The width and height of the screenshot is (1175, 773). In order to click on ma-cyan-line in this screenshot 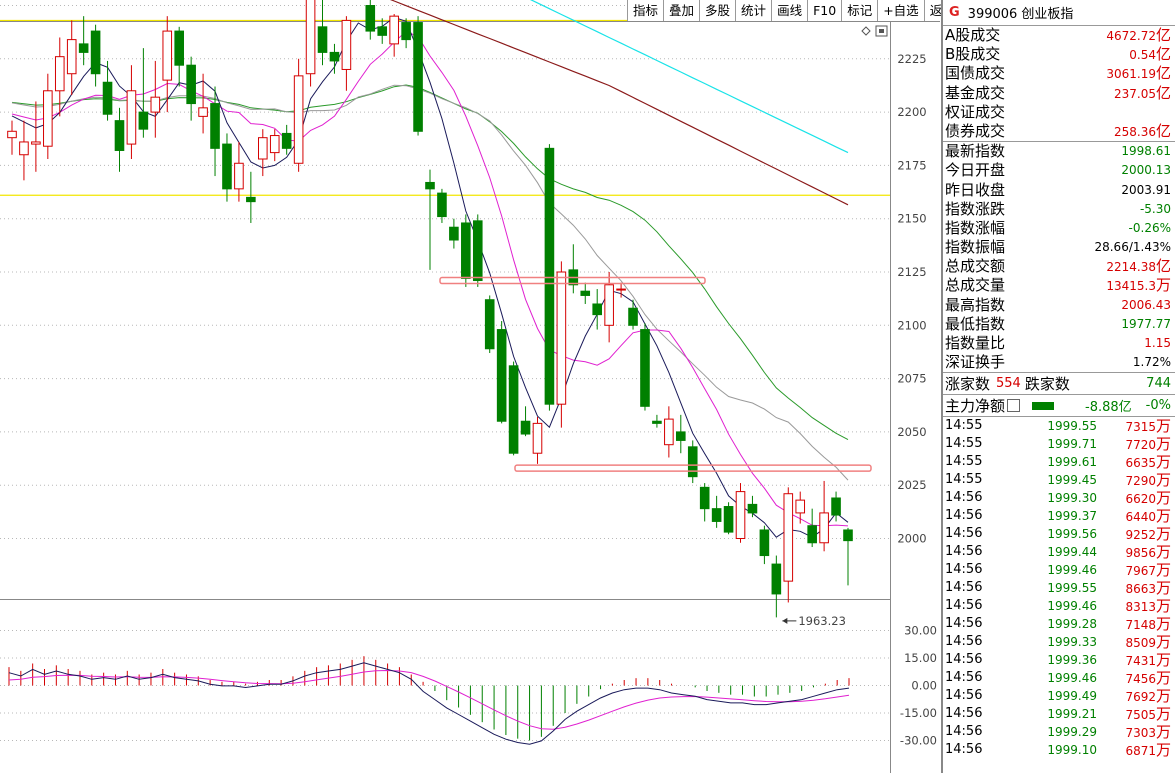, I will do `click(689, 77)`.